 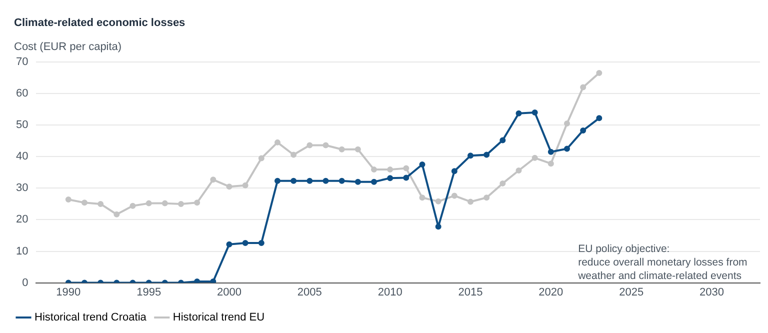 I want to click on x-tick-label: 2015, so click(x=470, y=292).